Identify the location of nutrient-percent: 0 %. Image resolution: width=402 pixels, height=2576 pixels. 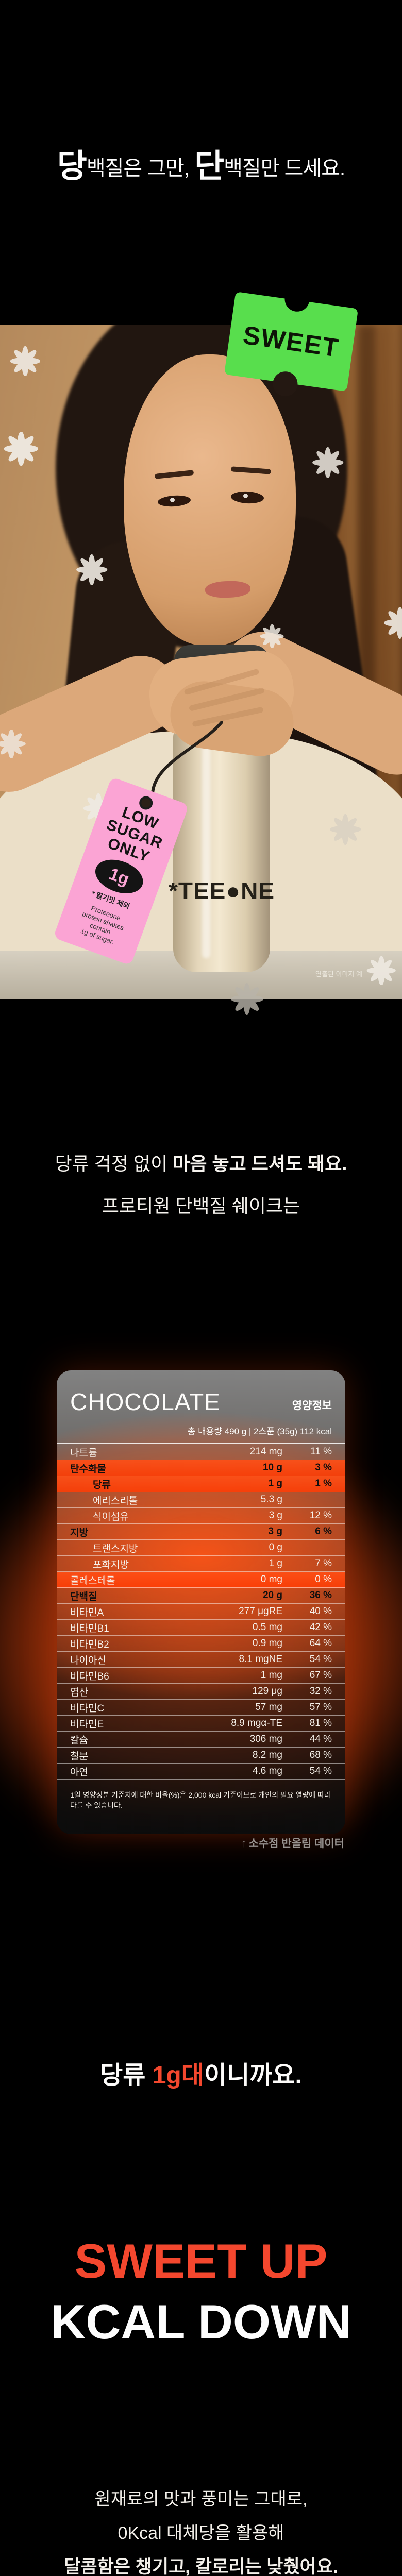
(323, 1579).